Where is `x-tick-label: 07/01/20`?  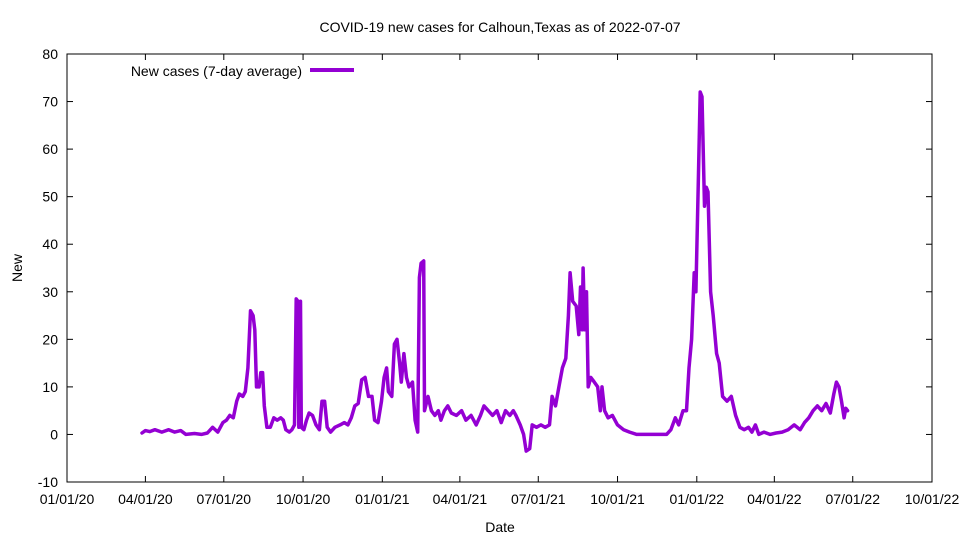 x-tick-label: 07/01/20 is located at coordinates (224, 499).